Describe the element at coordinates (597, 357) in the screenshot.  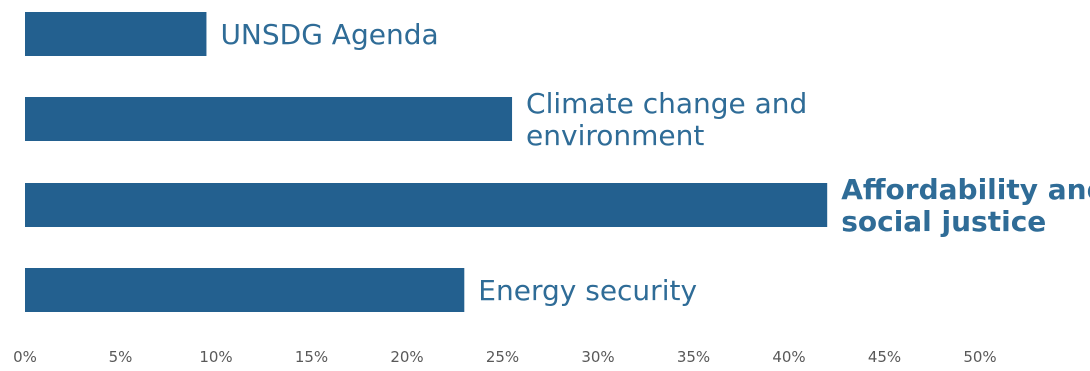
I see `x-tick-label: 30%` at that location.